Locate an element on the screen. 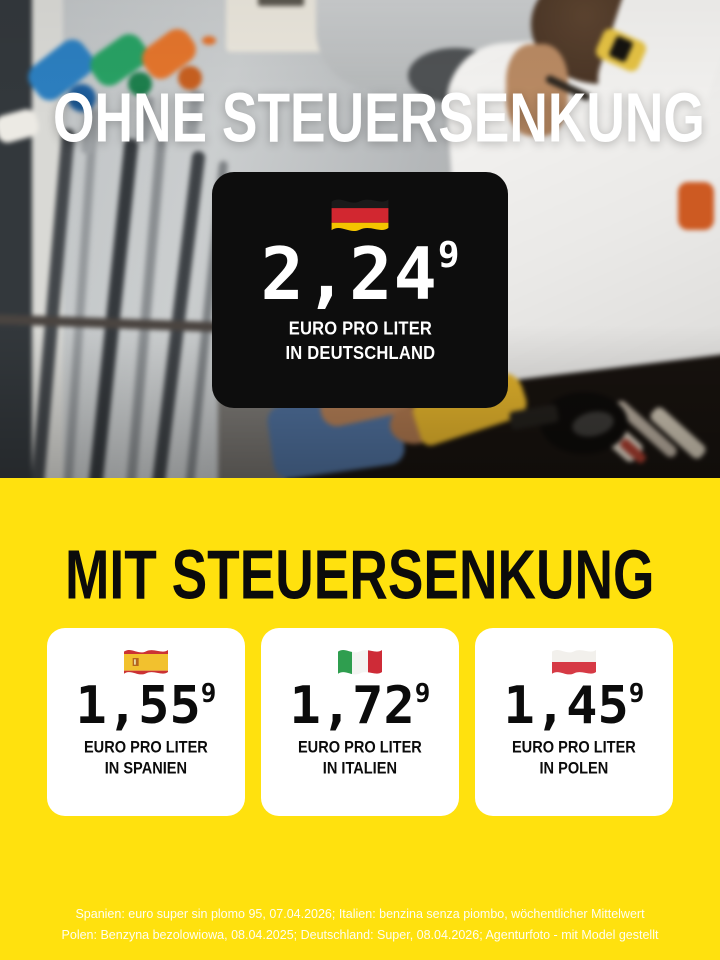  fuel-pump-column is located at coordinates (16, 239).